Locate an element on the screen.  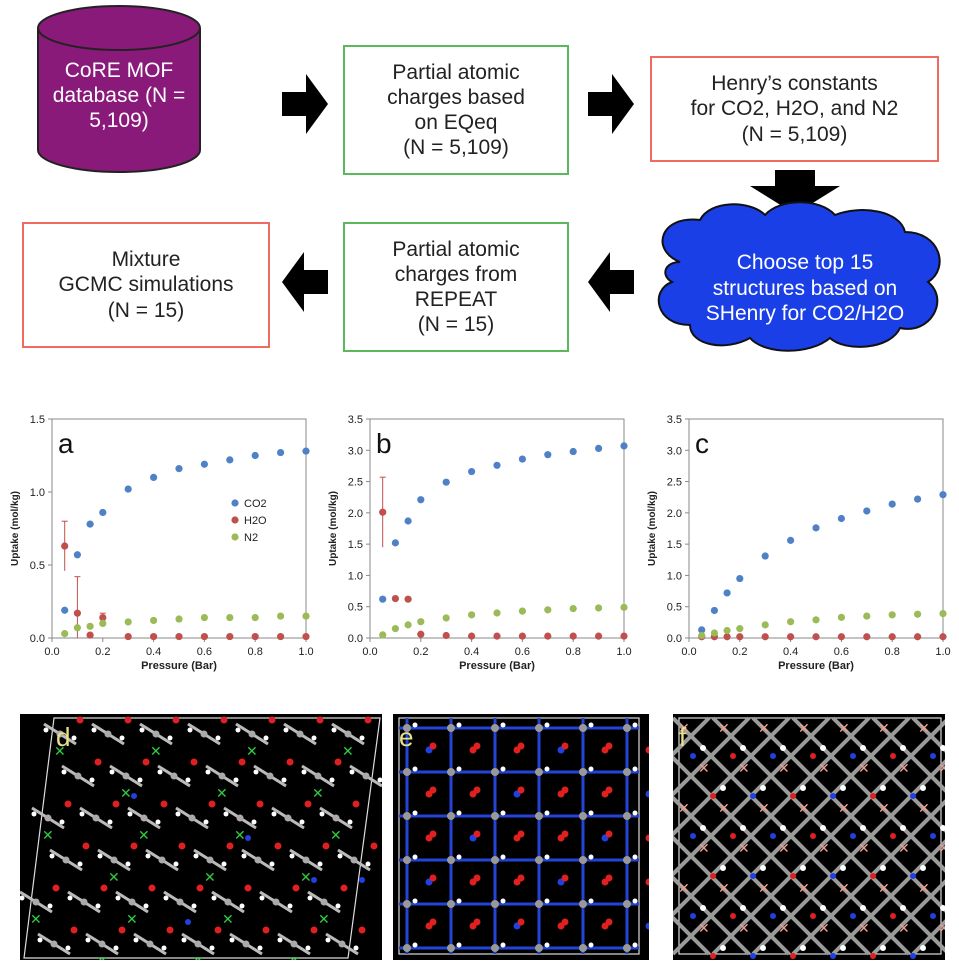
henry-line2: for CO2, H2O, and N2 is located at coordinates (794, 109).